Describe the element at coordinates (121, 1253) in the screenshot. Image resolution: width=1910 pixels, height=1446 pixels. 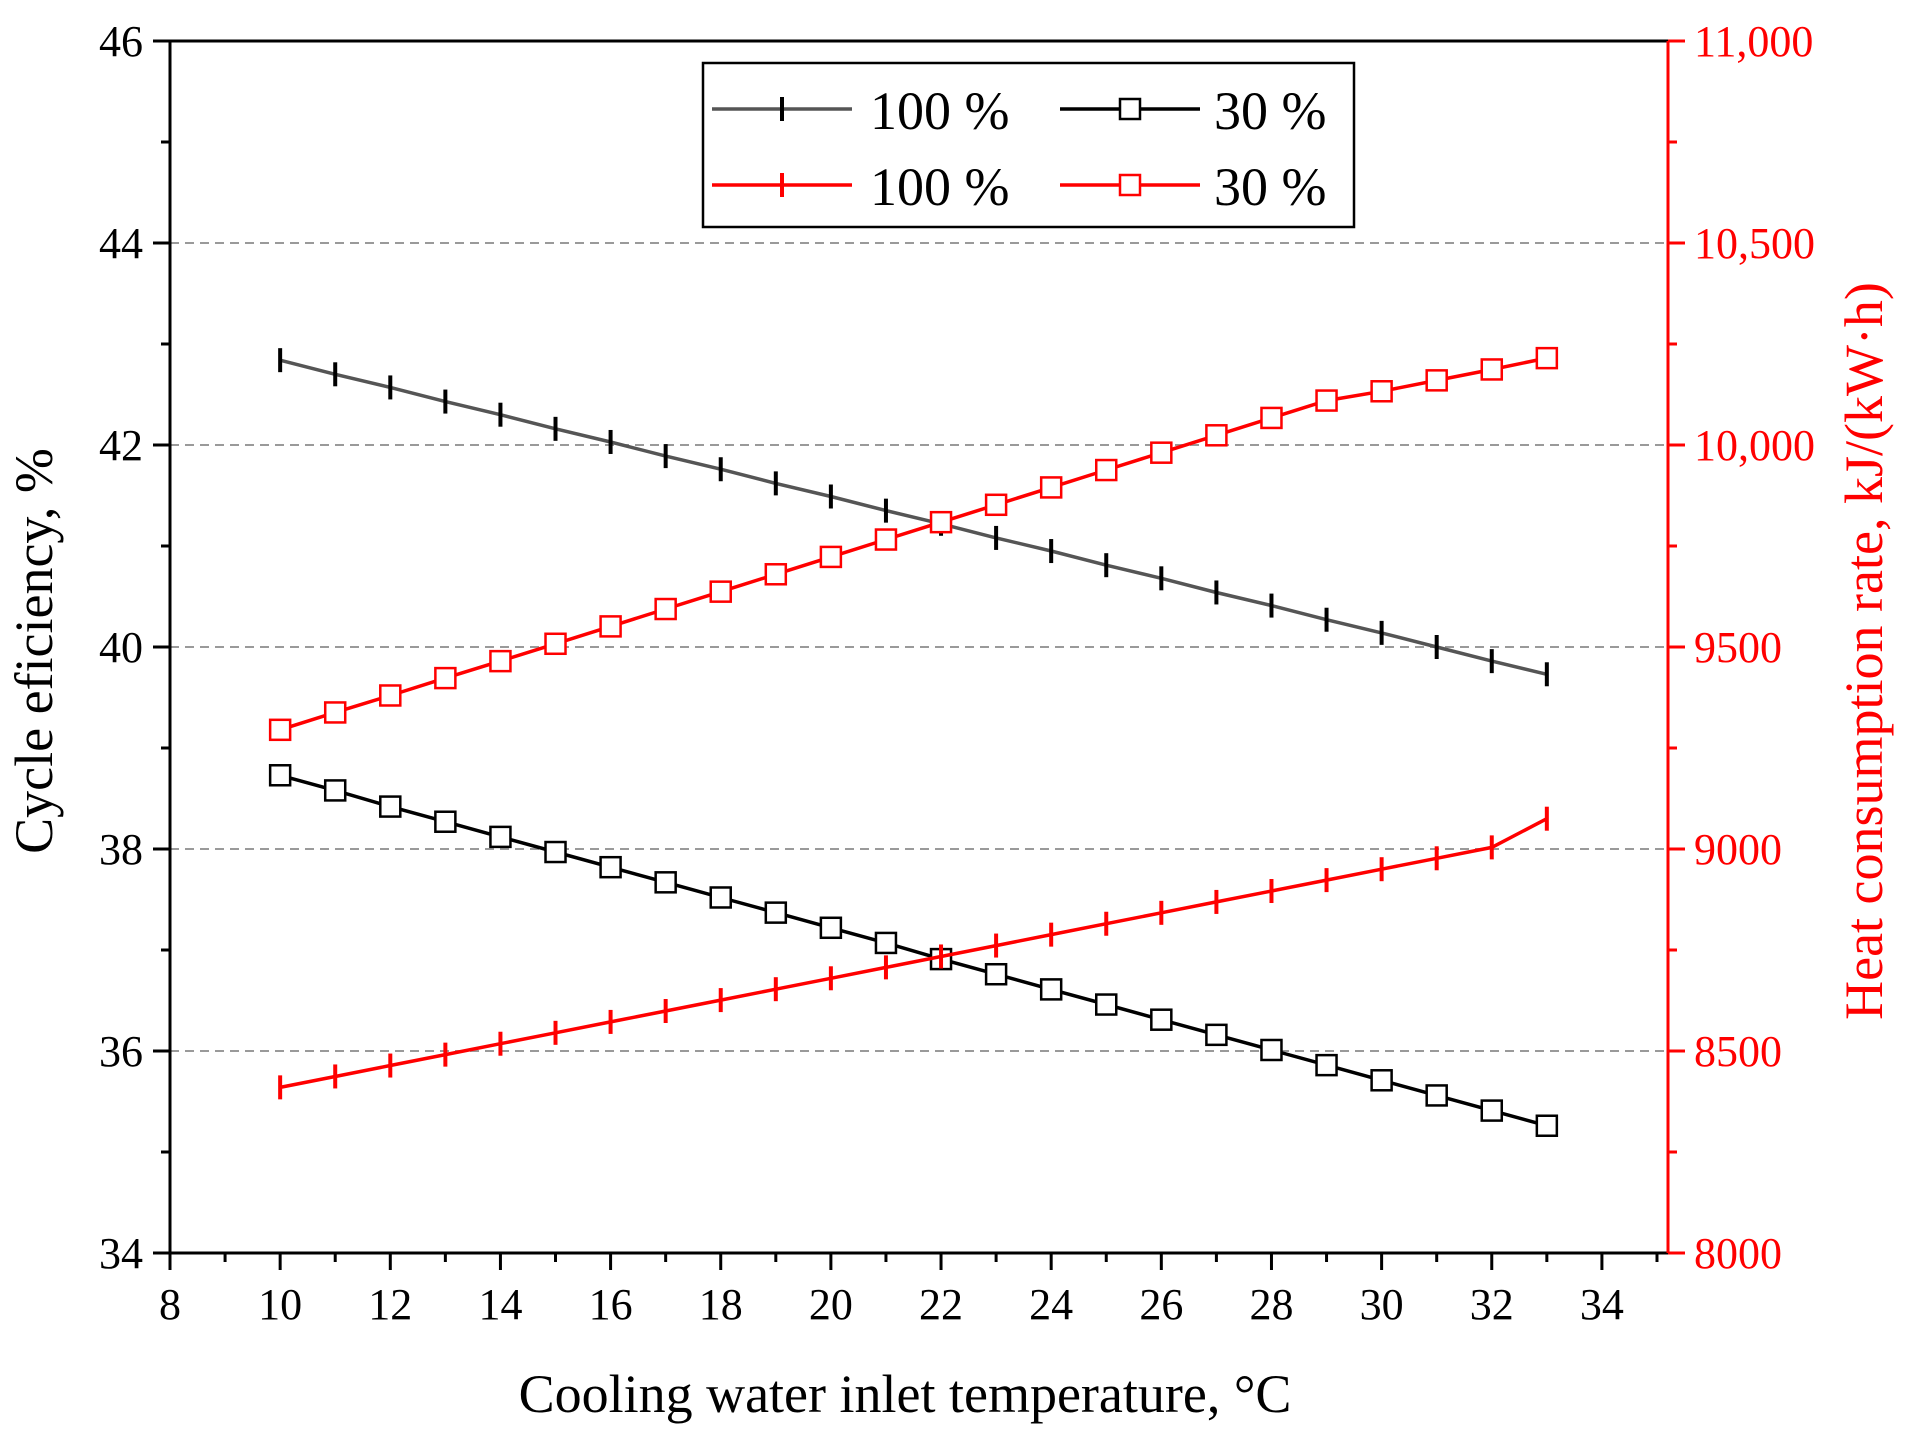
I see `y-left-tick-label: 34` at that location.